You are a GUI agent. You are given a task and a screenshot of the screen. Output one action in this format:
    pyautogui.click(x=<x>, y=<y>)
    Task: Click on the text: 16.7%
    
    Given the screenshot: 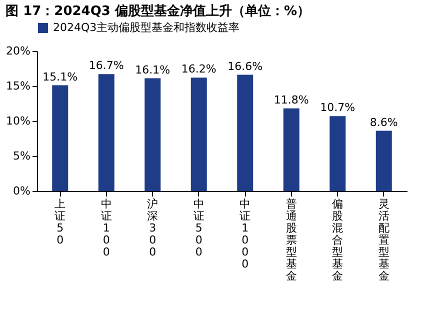 What is the action you would take?
    pyautogui.click(x=106, y=65)
    